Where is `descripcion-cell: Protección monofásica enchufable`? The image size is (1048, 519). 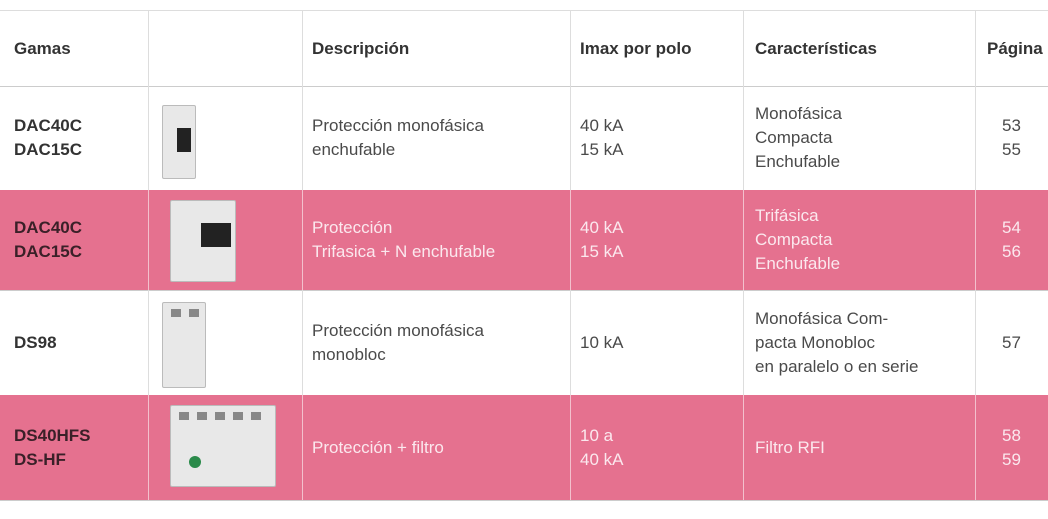 descripcion-cell: Protección monofásica enchufable is located at coordinates (436, 137).